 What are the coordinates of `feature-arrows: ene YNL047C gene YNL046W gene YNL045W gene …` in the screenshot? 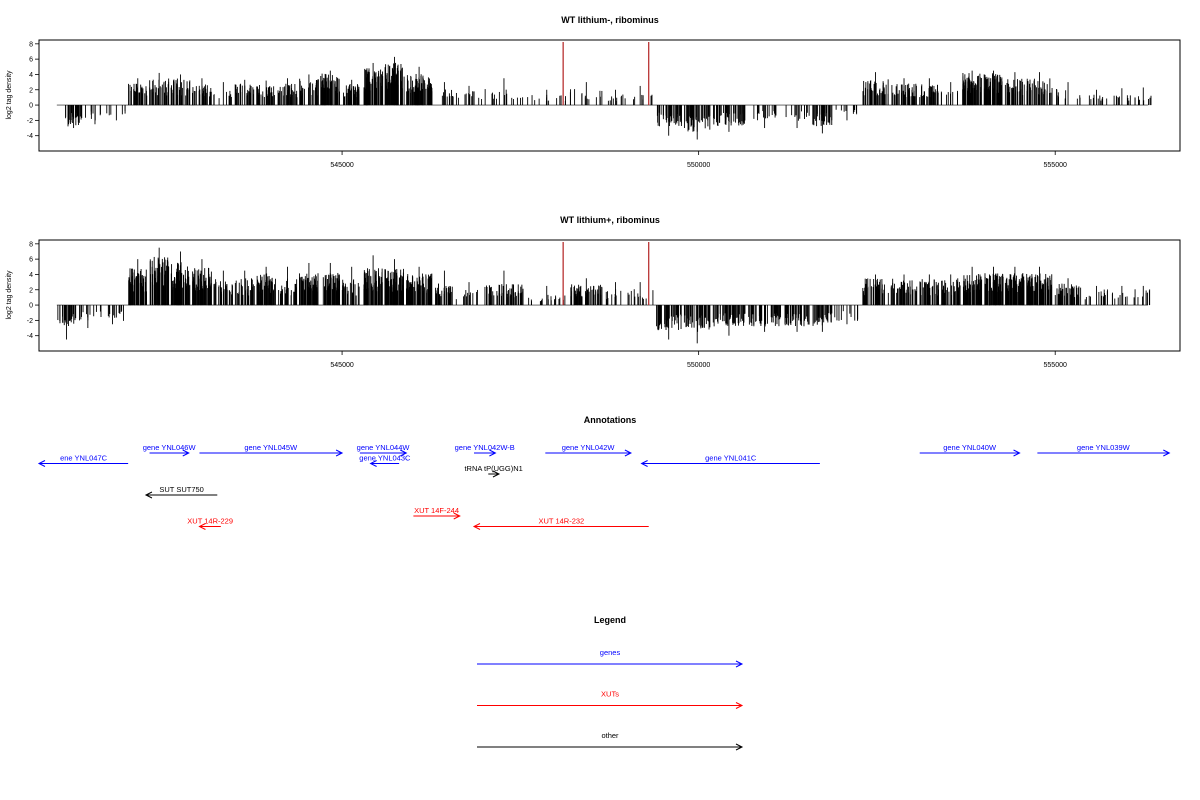 It's located at (604, 486).